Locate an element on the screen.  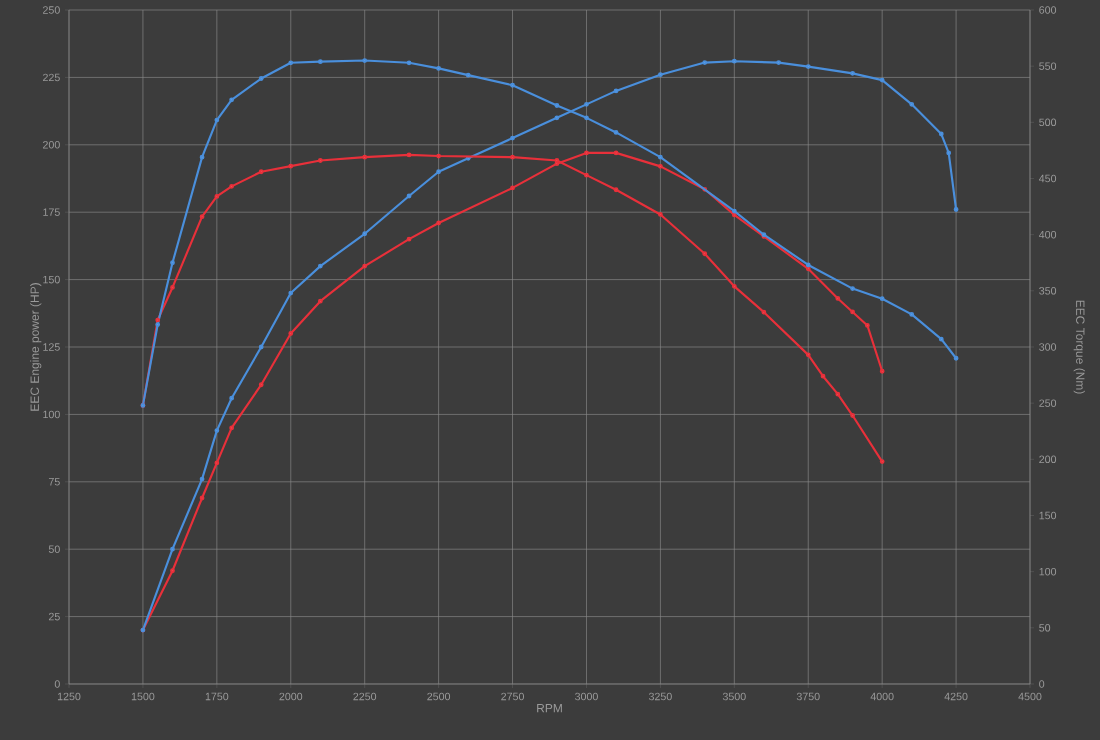
y2-tick-label: 350 is located at coordinates (1048, 291).